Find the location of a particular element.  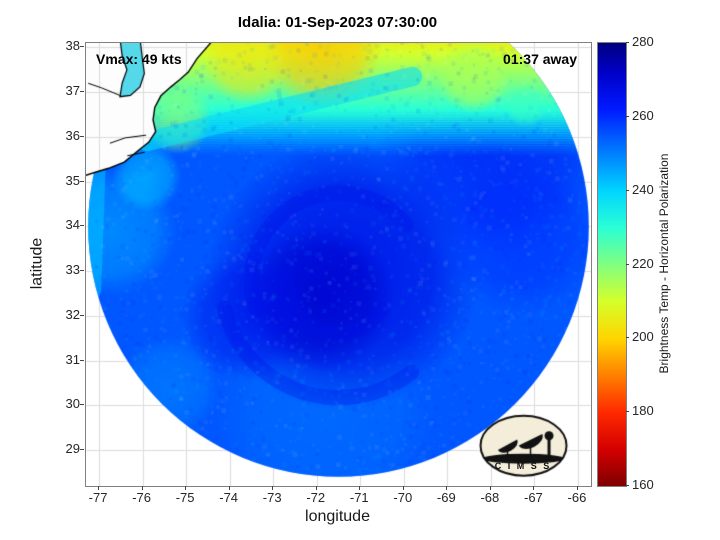

x-tick-label: -75 is located at coordinates (185, 497).